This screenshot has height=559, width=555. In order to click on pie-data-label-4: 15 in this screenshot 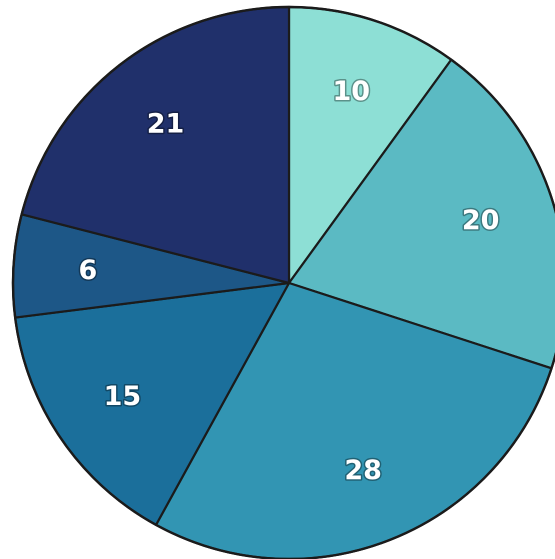, I will do `click(123, 396)`.